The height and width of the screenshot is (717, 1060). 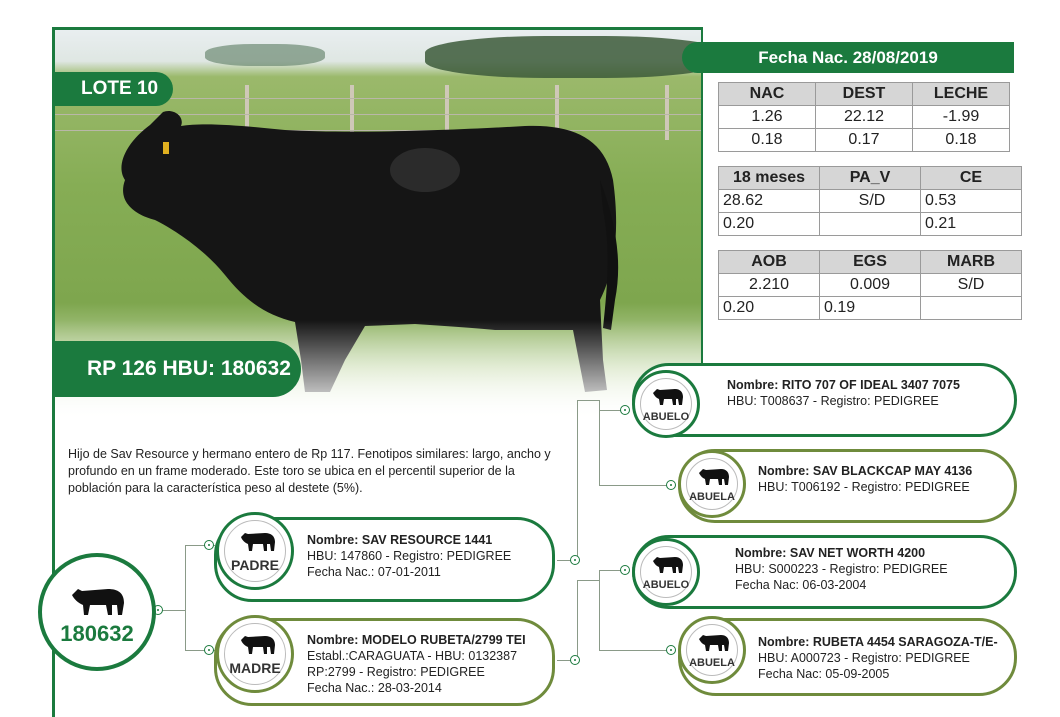 What do you see at coordinates (701, 197) in the screenshot?
I see `card-frame-edge` at bounding box center [701, 197].